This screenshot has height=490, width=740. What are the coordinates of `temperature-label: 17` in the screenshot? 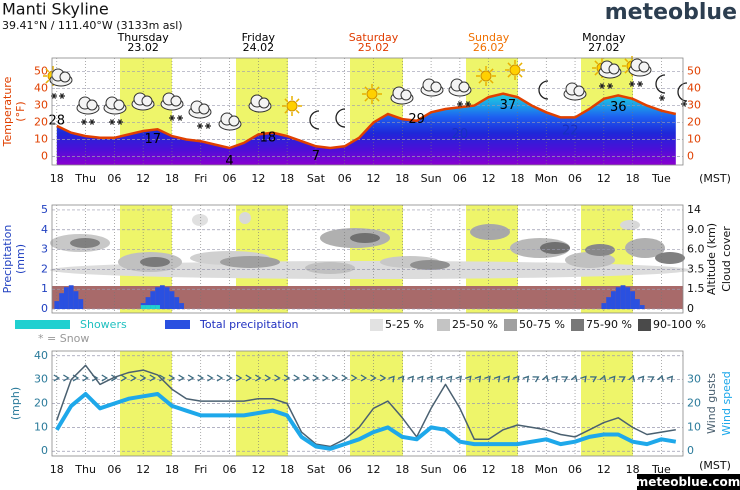 It's located at (152, 139).